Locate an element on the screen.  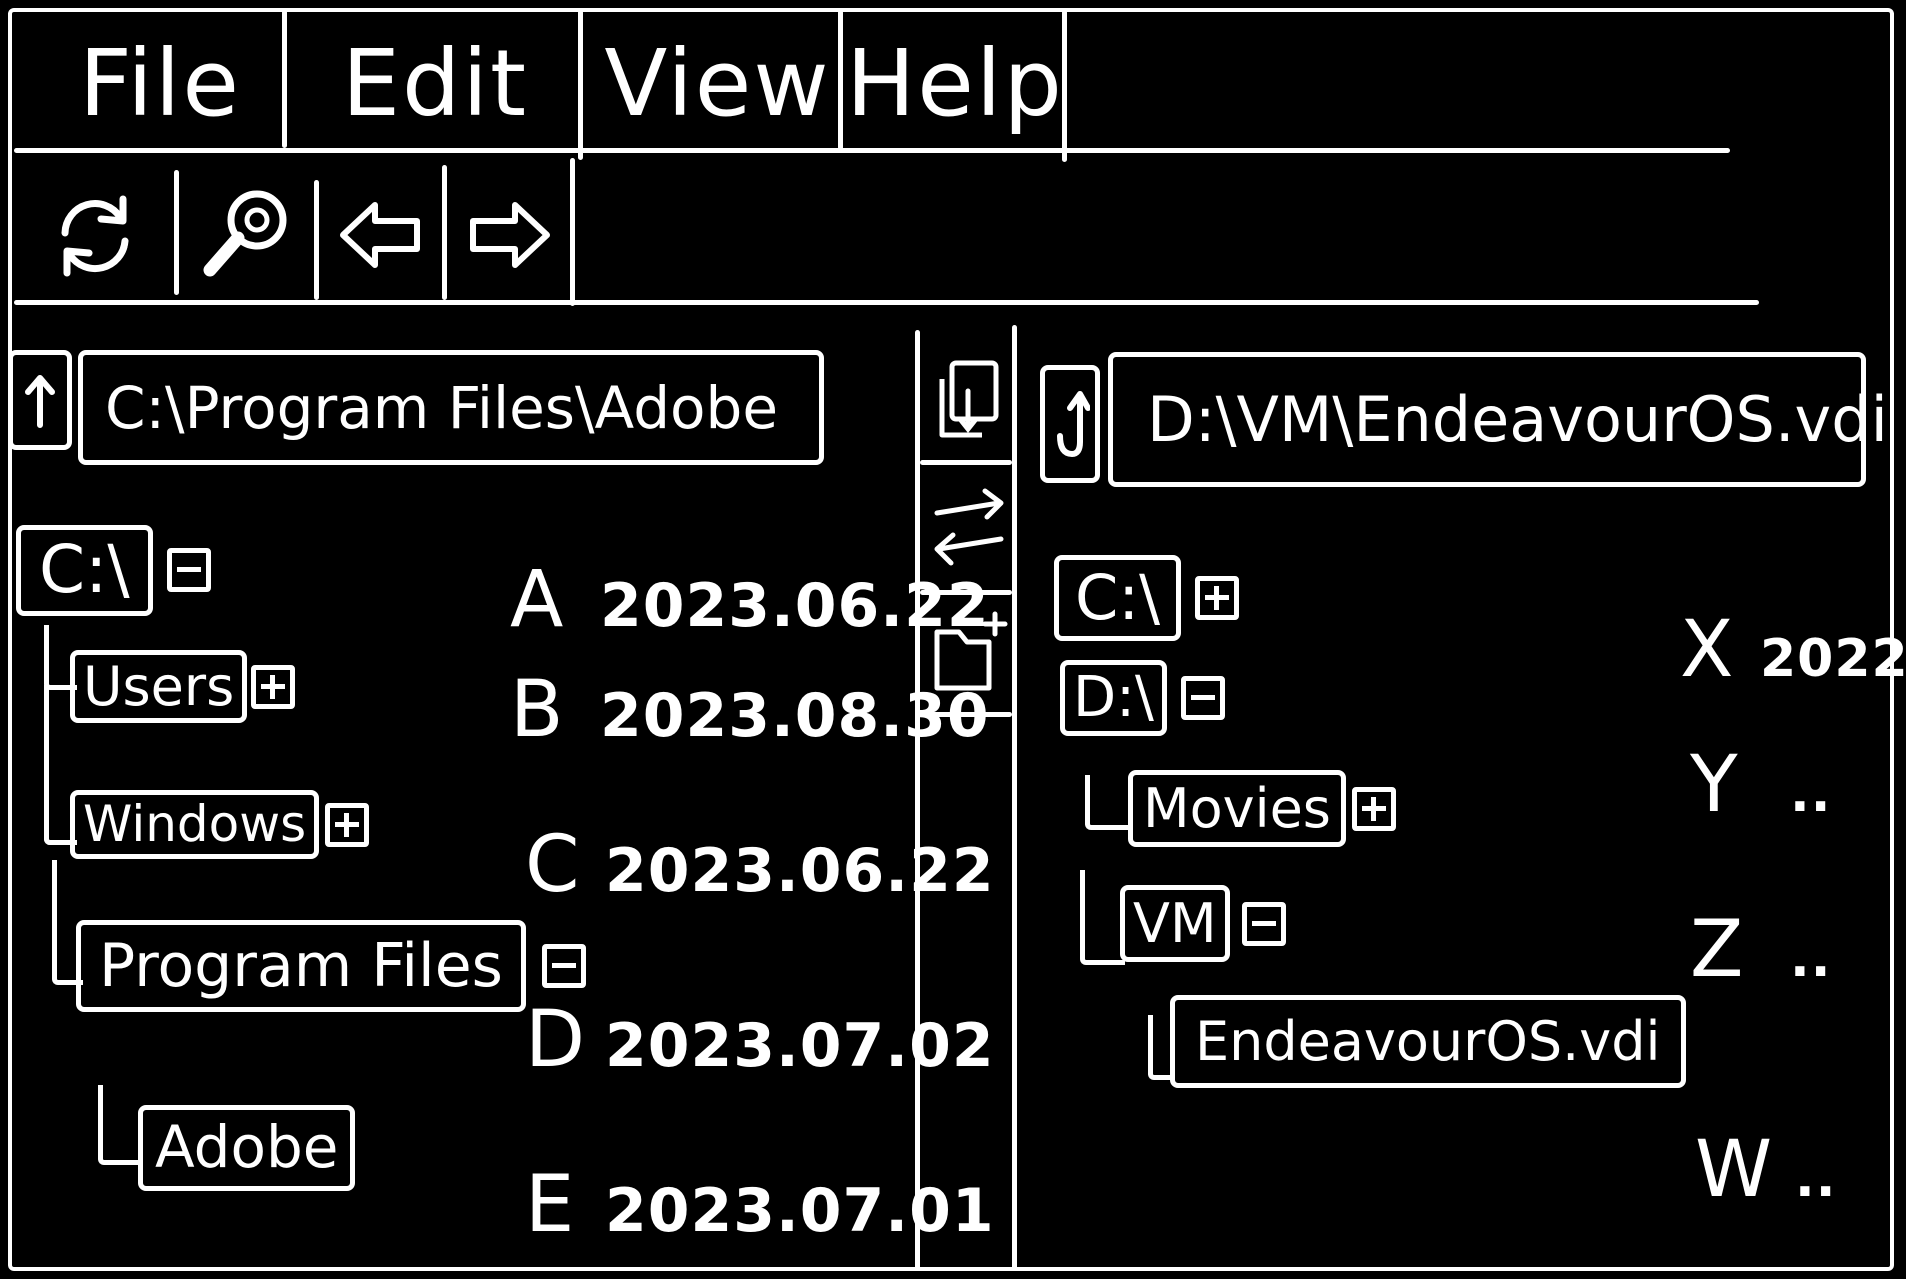
tree-node-label: Movies is located at coordinates (1237, 809).